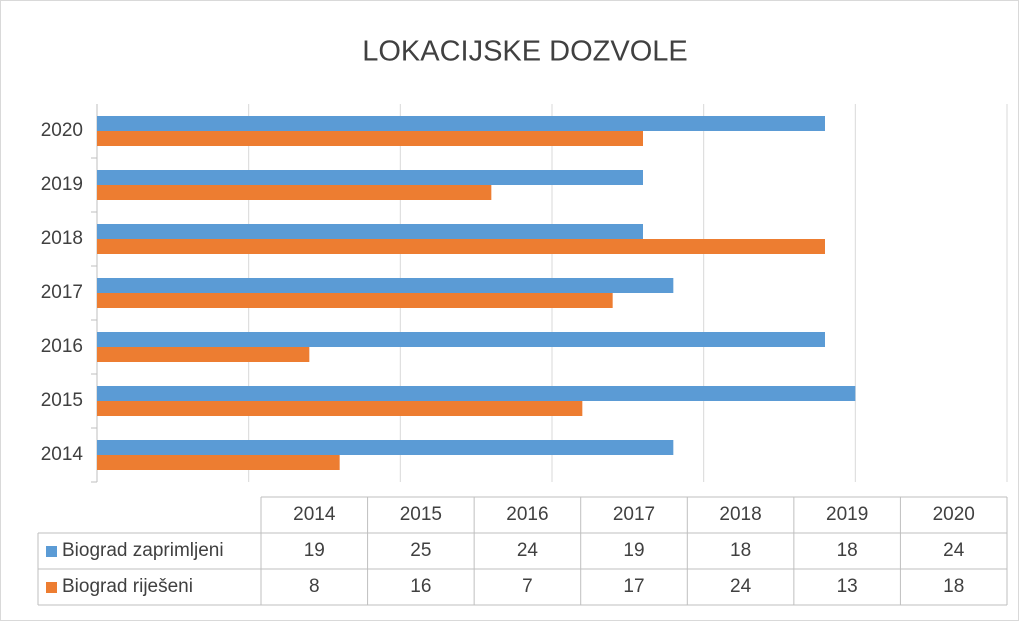 The height and width of the screenshot is (632, 1026). Describe the element at coordinates (62, 184) in the screenshot. I see `y-tick-label: 2019` at that location.